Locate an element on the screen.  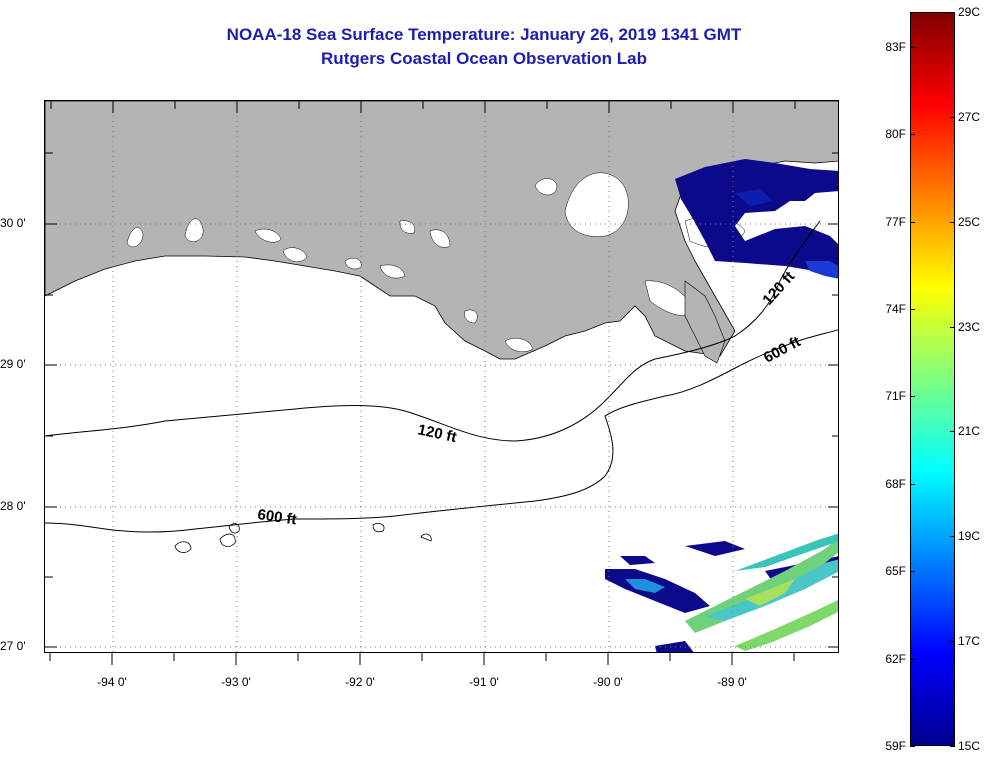
map-subtitle: Rutgers Coastal Ocean Observation Lab is located at coordinates (484, 58).